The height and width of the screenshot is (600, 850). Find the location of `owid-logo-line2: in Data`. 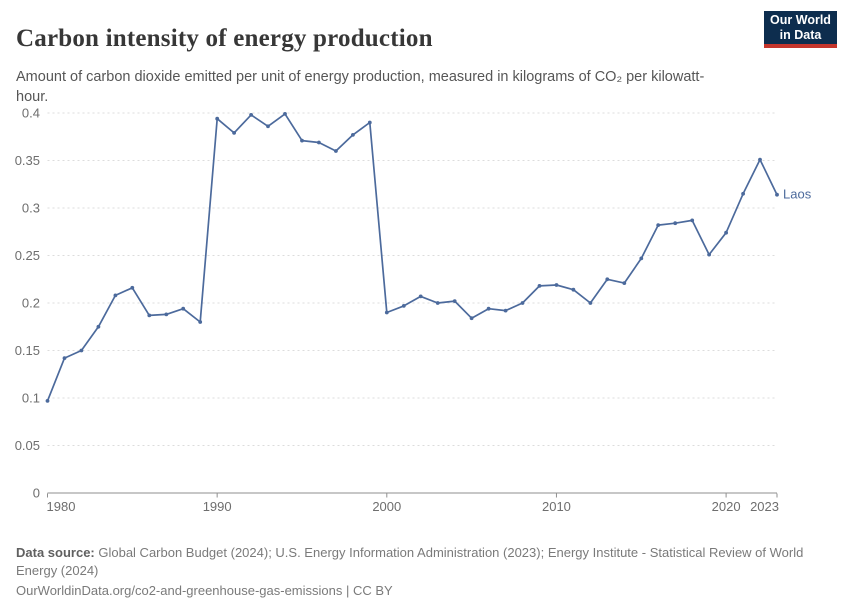

owid-logo-line2: in Data is located at coordinates (800, 34).